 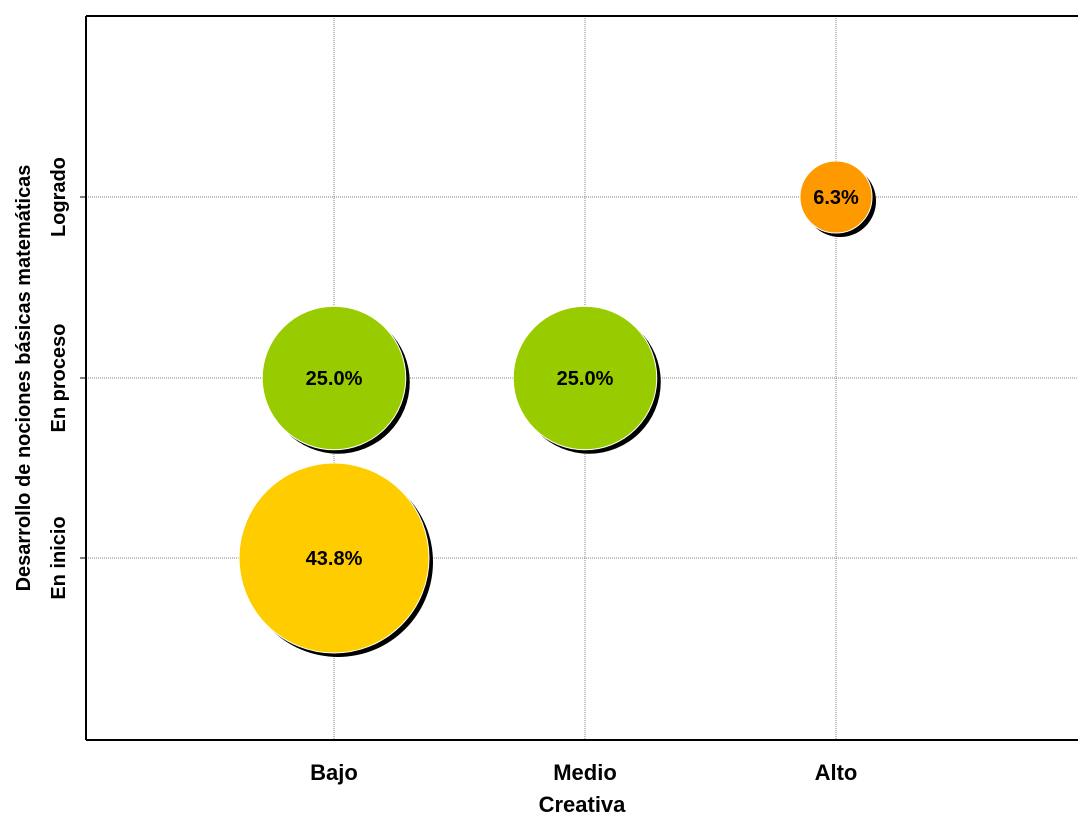 I want to click on bubble: 6.3%, so click(x=838, y=199).